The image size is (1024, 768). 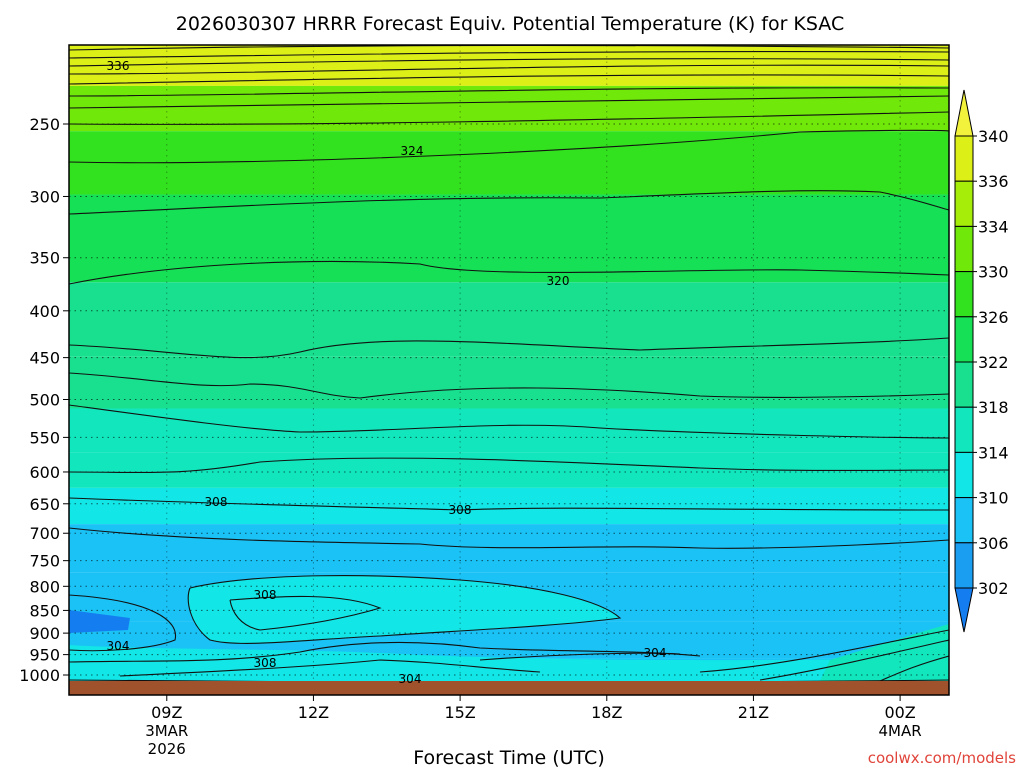 I want to click on colorbar-top-arrow, so click(x=964, y=113).